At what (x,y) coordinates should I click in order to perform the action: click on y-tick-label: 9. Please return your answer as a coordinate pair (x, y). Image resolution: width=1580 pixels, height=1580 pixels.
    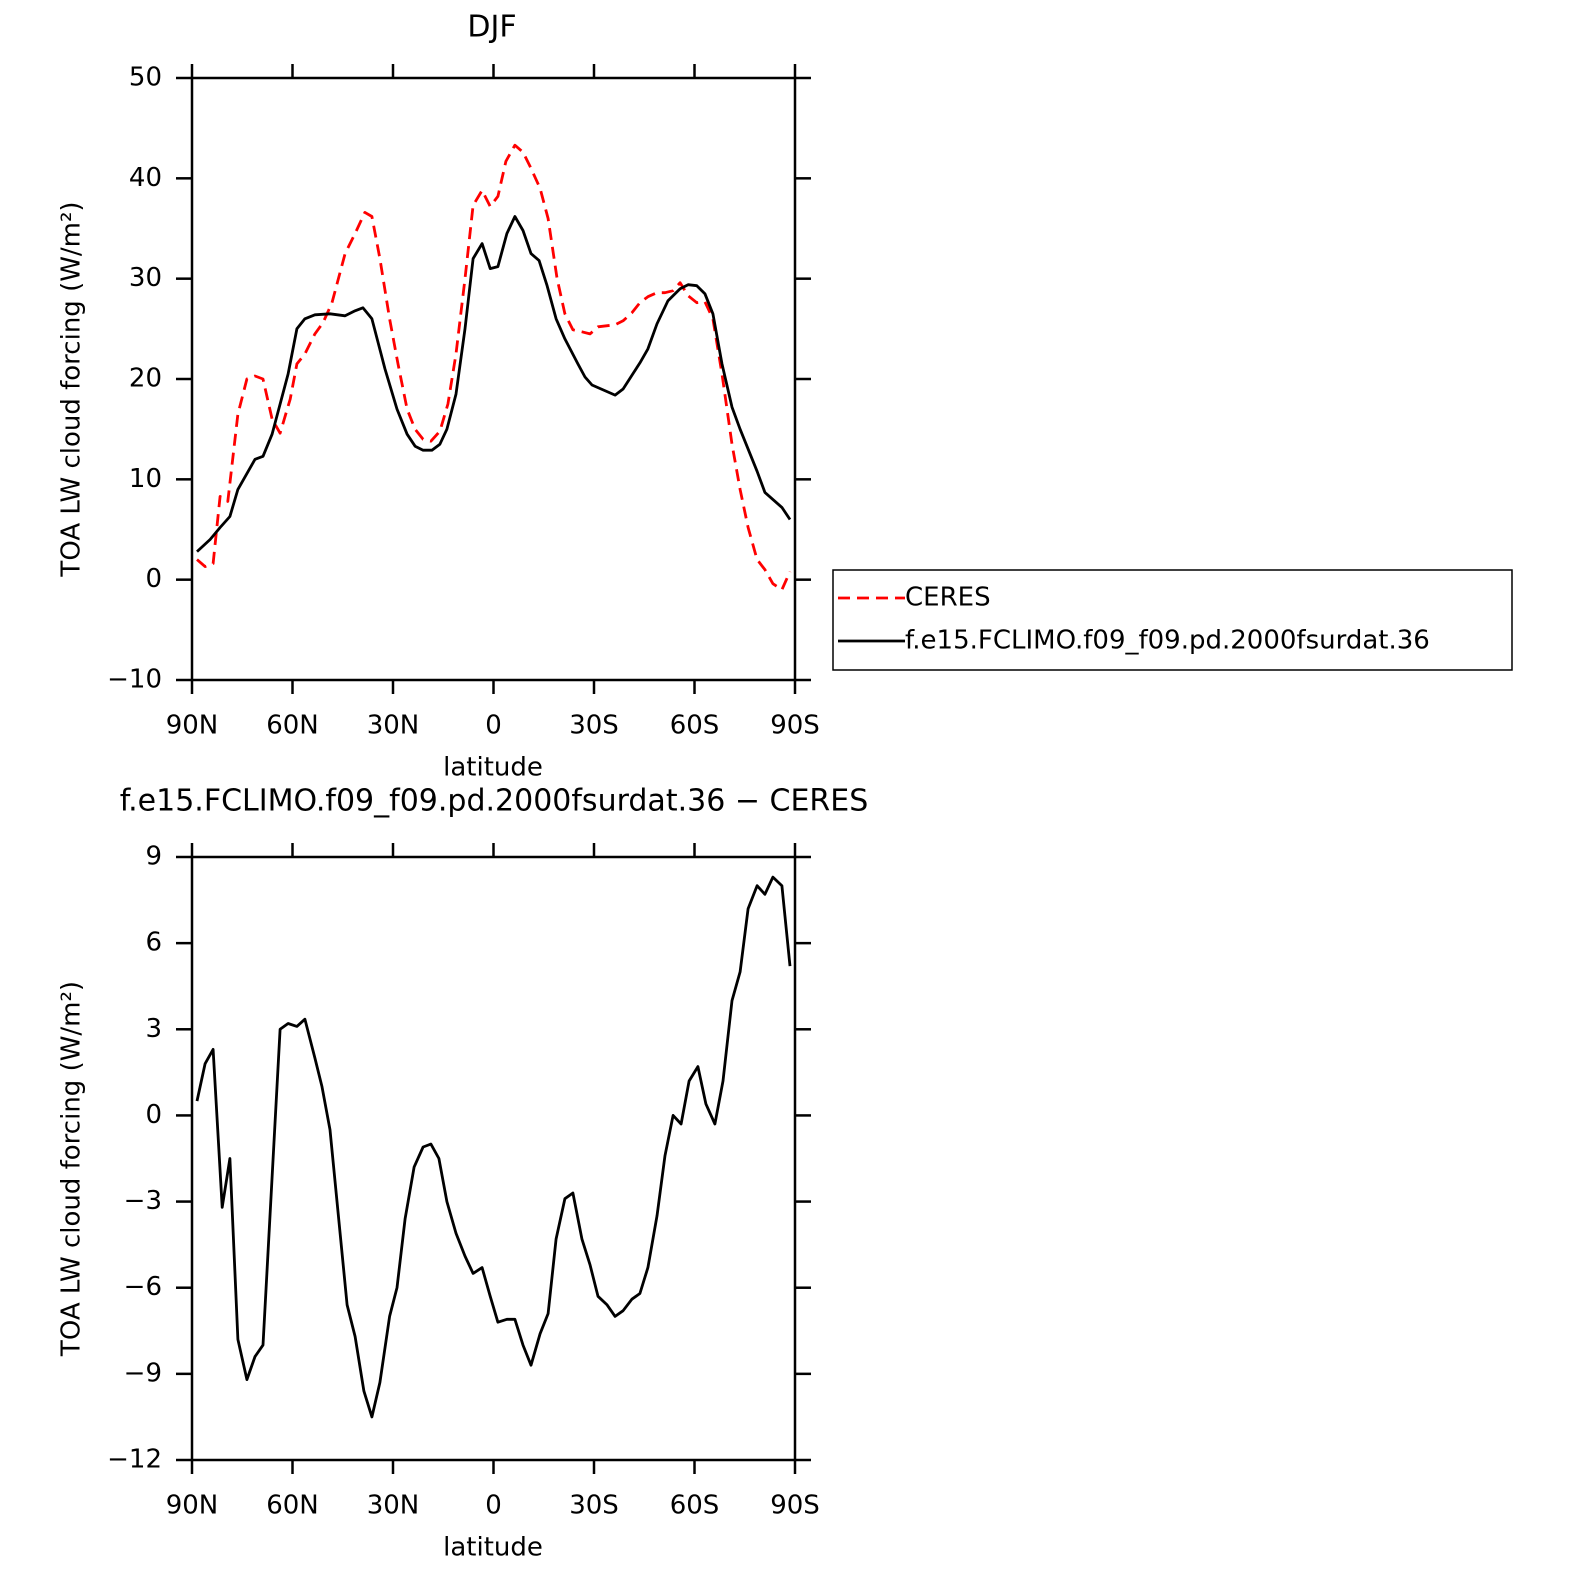
    Looking at the image, I should click on (153, 857).